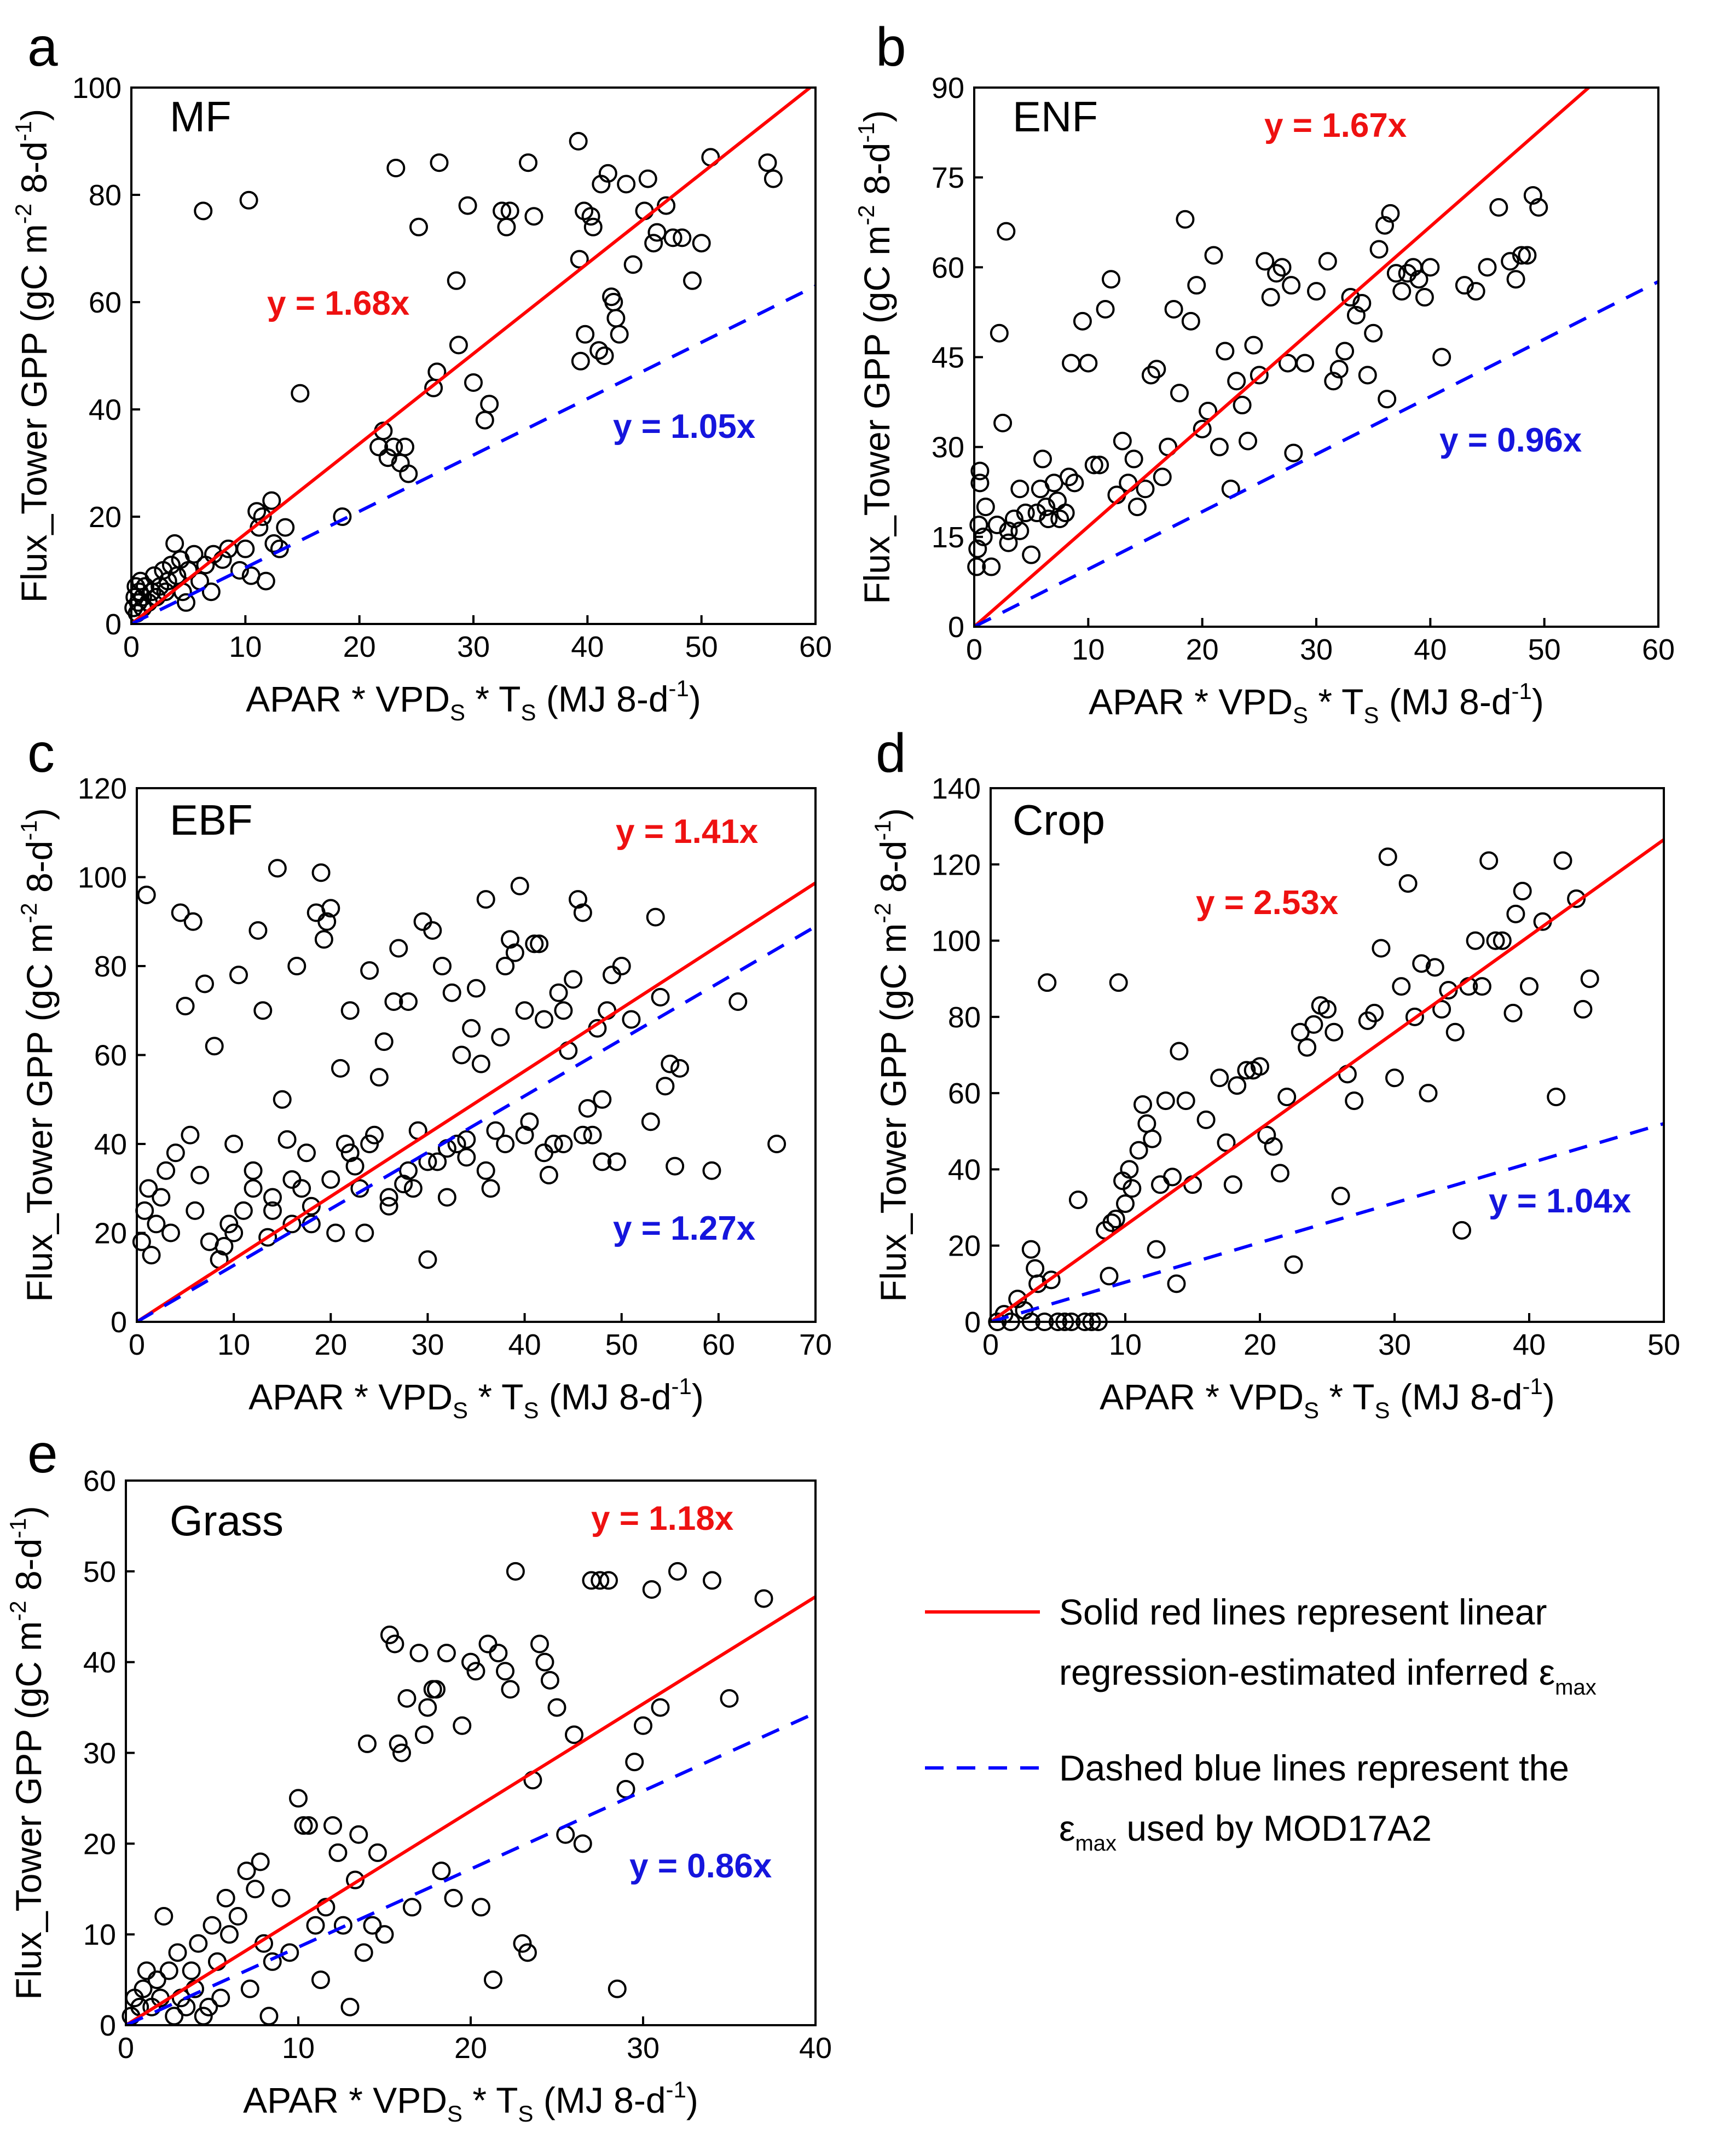  What do you see at coordinates (227, 1520) in the screenshot?
I see `panel-title: Grass` at bounding box center [227, 1520].